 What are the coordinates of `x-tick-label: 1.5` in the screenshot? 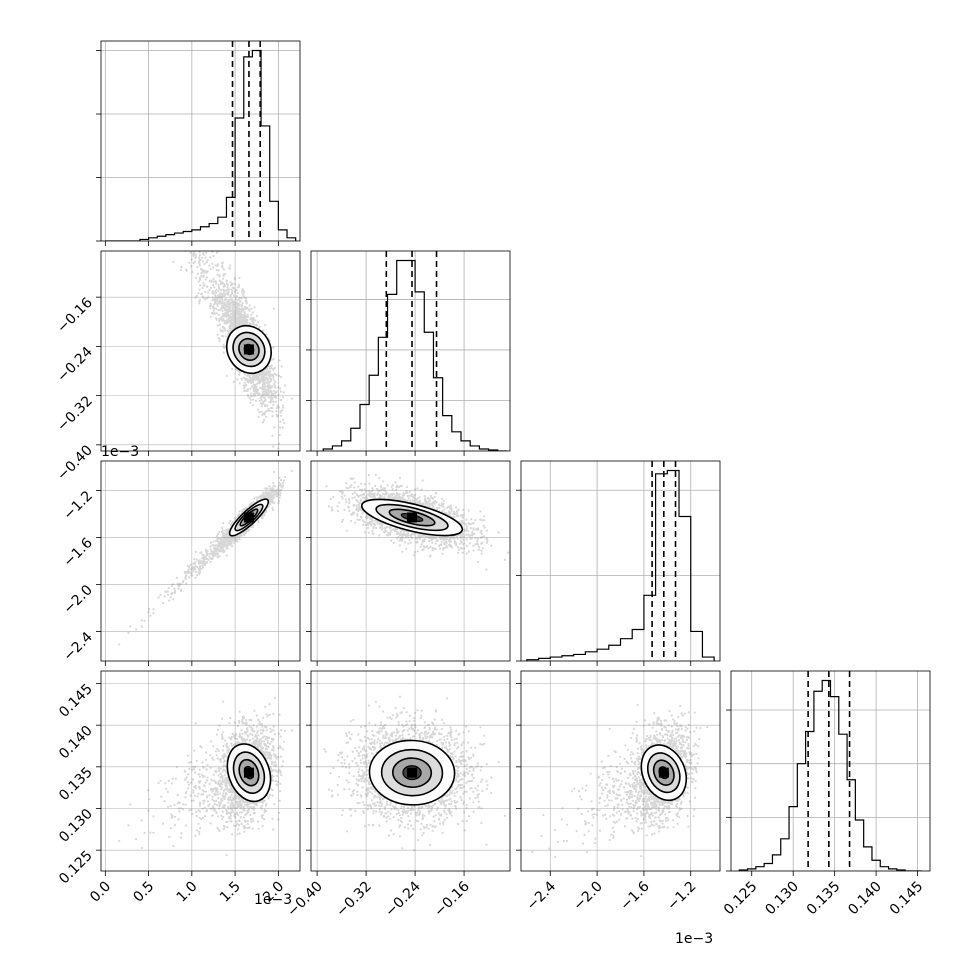 It's located at (230, 892).